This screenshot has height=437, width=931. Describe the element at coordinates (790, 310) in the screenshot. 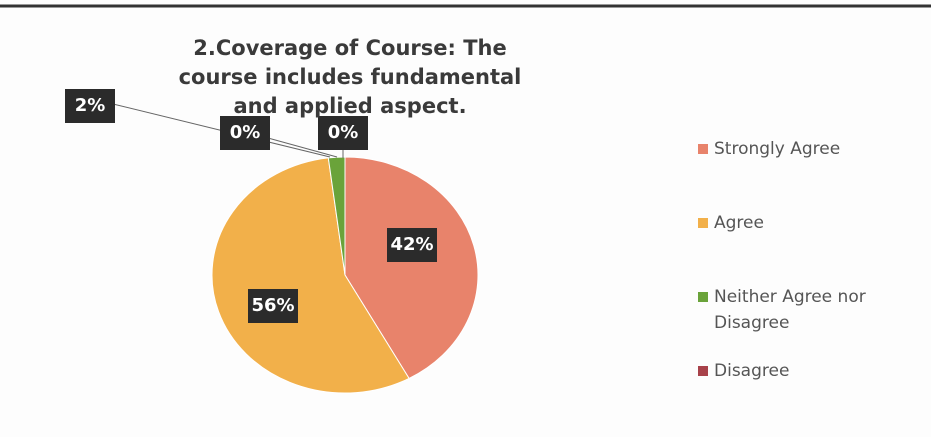

I see `legend-label: Neither Agree nor Disagree` at that location.